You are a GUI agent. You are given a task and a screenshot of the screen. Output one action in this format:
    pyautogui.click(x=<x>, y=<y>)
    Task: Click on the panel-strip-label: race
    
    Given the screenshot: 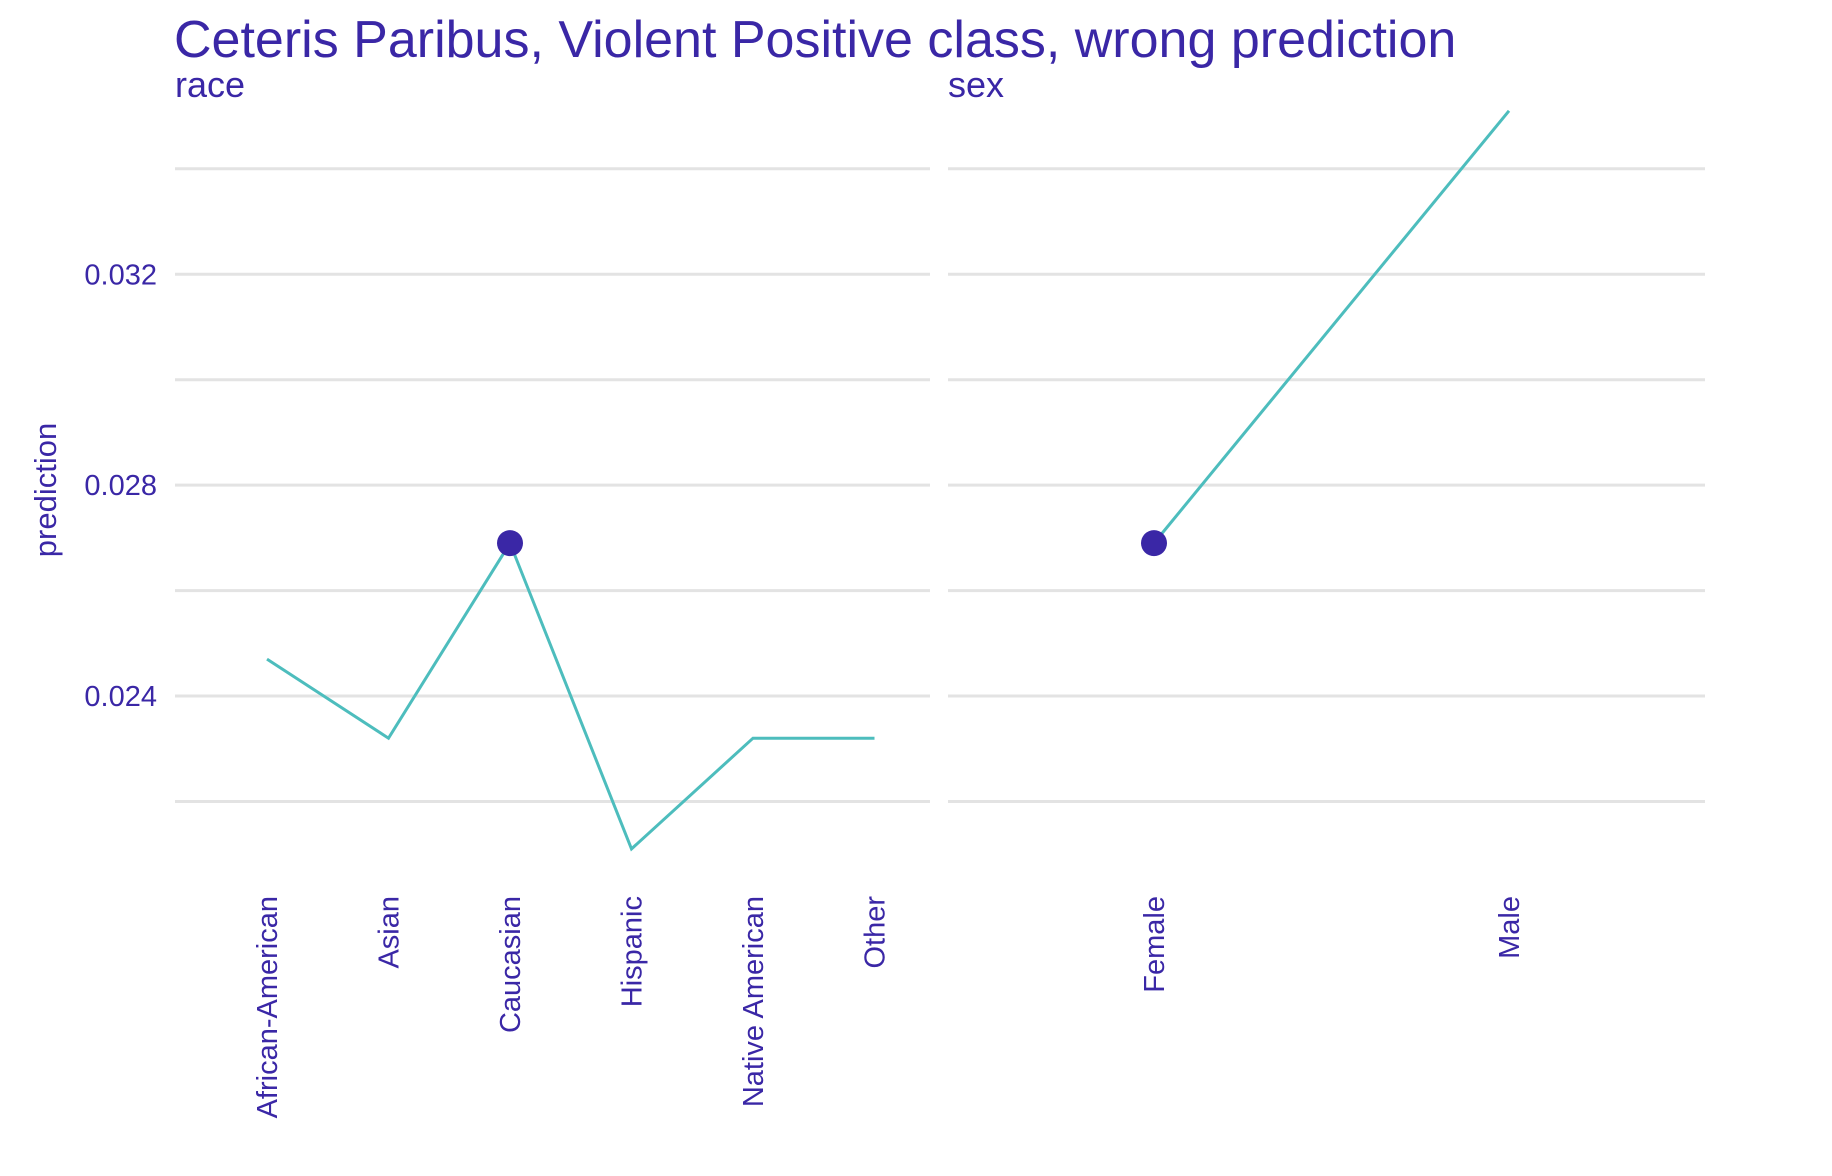 What is the action you would take?
    pyautogui.click(x=210, y=84)
    